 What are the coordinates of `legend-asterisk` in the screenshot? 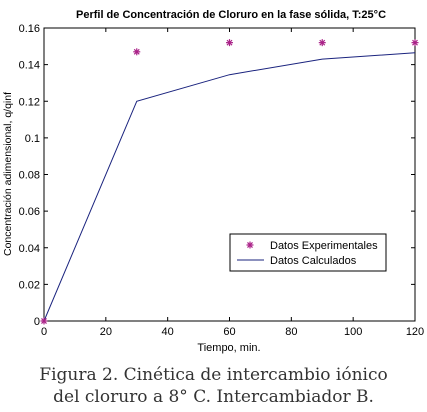 It's located at (250, 245).